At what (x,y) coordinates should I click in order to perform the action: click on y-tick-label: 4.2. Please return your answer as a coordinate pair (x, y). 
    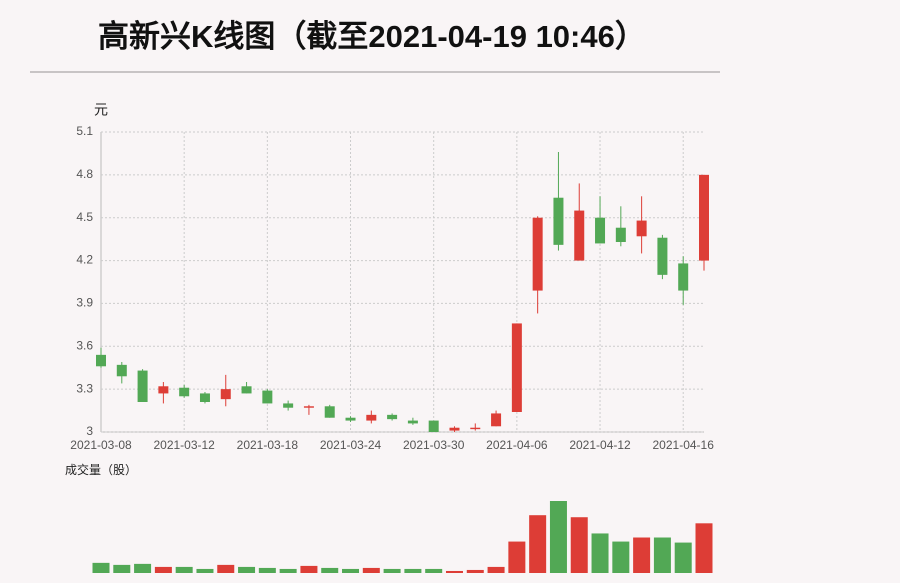
    Looking at the image, I should click on (84, 260).